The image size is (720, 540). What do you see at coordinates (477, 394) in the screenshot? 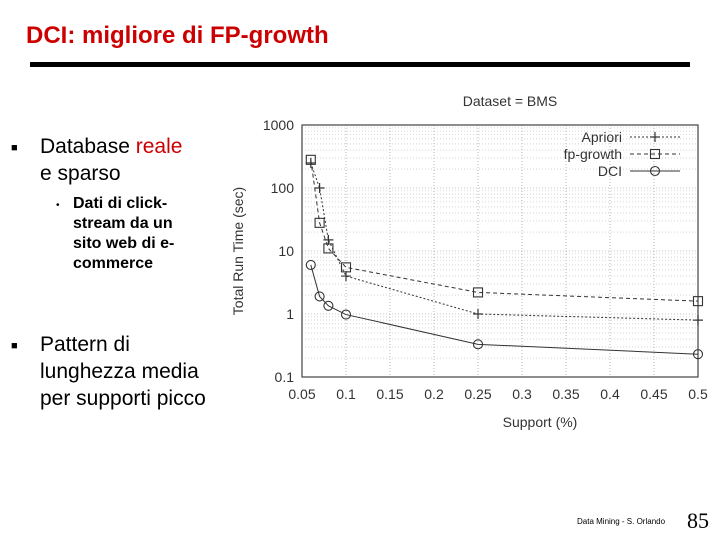
I see `x-tick-label: 0.25` at bounding box center [477, 394].